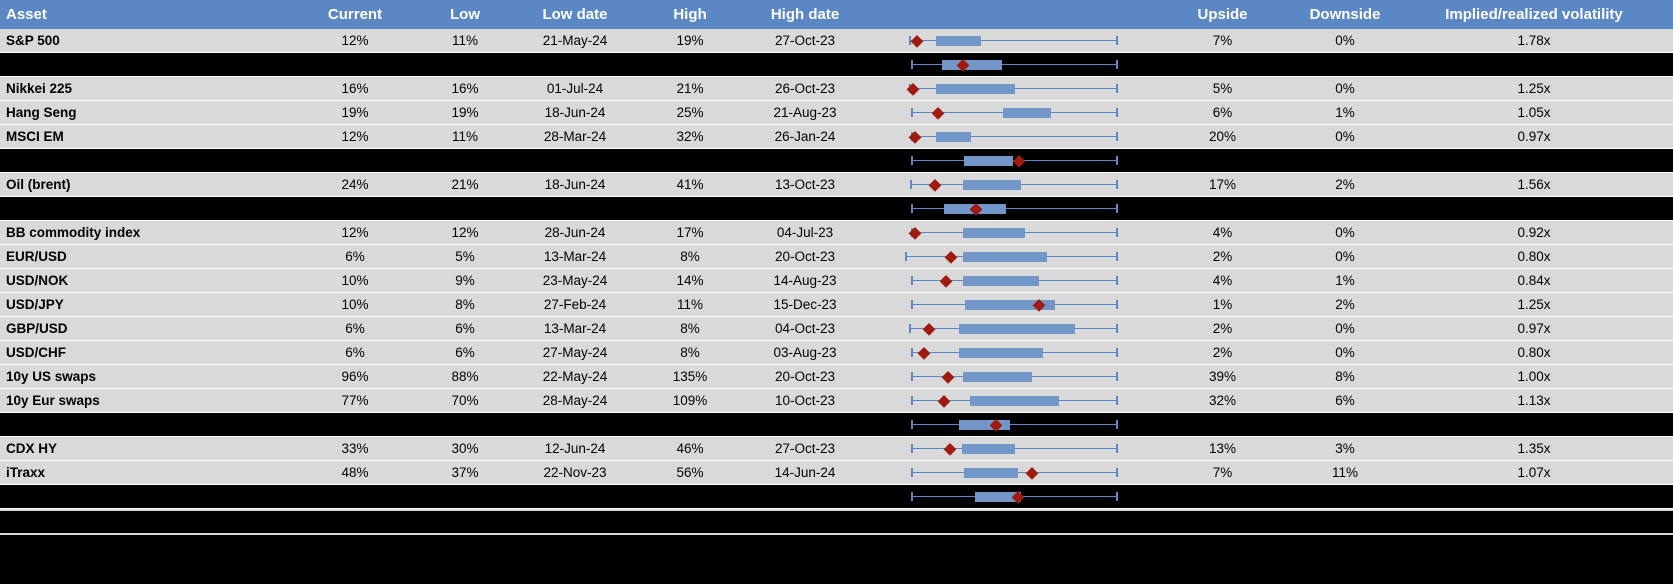 The width and height of the screenshot is (1673, 584). What do you see at coordinates (355, 184) in the screenshot?
I see `cell-current: 24%` at bounding box center [355, 184].